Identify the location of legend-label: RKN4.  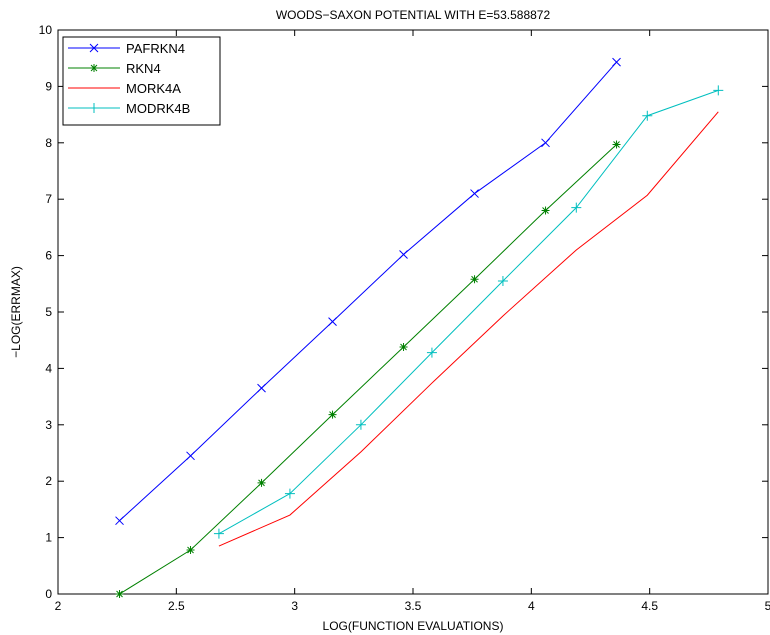
(143, 68).